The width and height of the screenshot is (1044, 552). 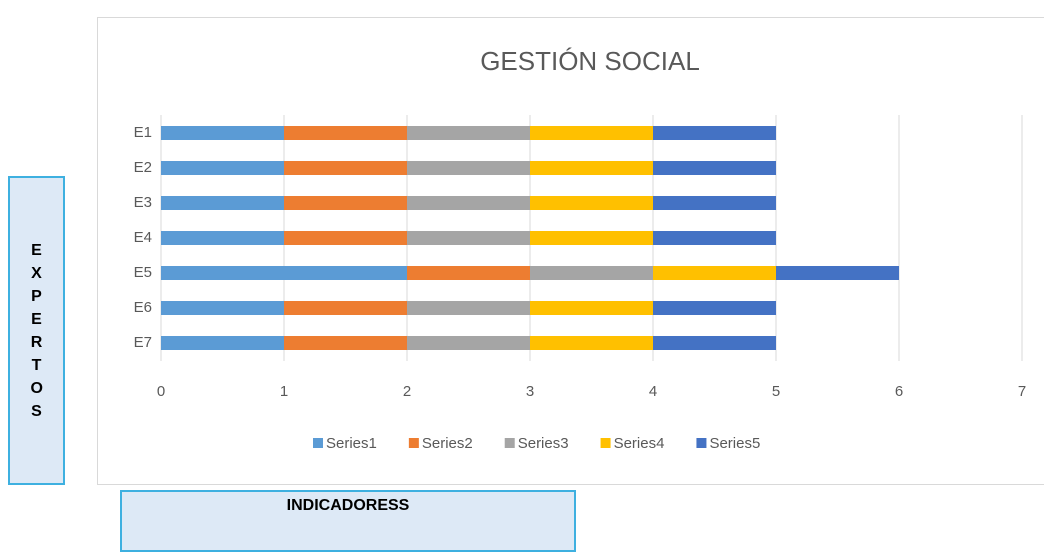 I want to click on y-axis-label: EXPERTOS, so click(x=37, y=331).